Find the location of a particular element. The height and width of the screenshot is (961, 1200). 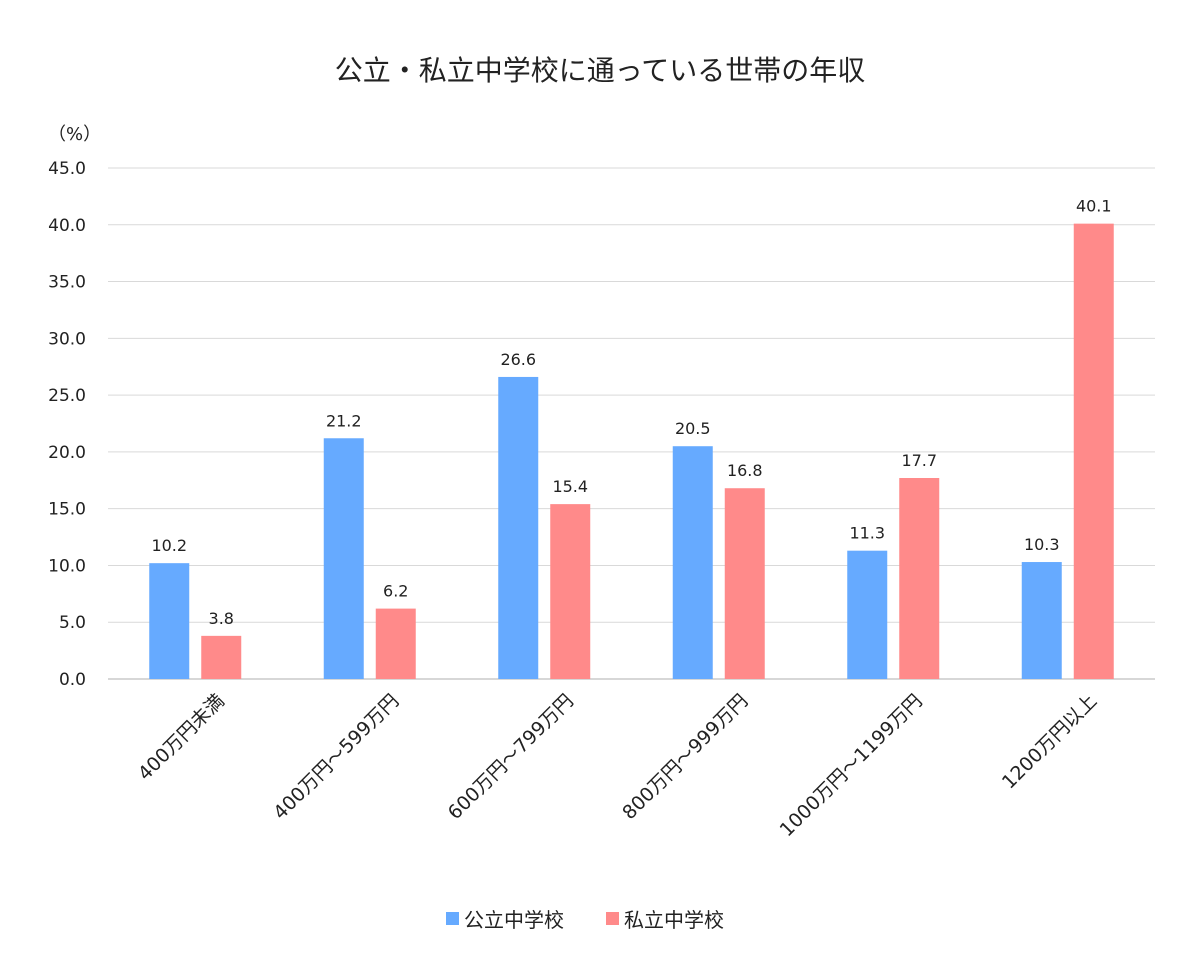

data-label: 26.6 is located at coordinates (518, 359).